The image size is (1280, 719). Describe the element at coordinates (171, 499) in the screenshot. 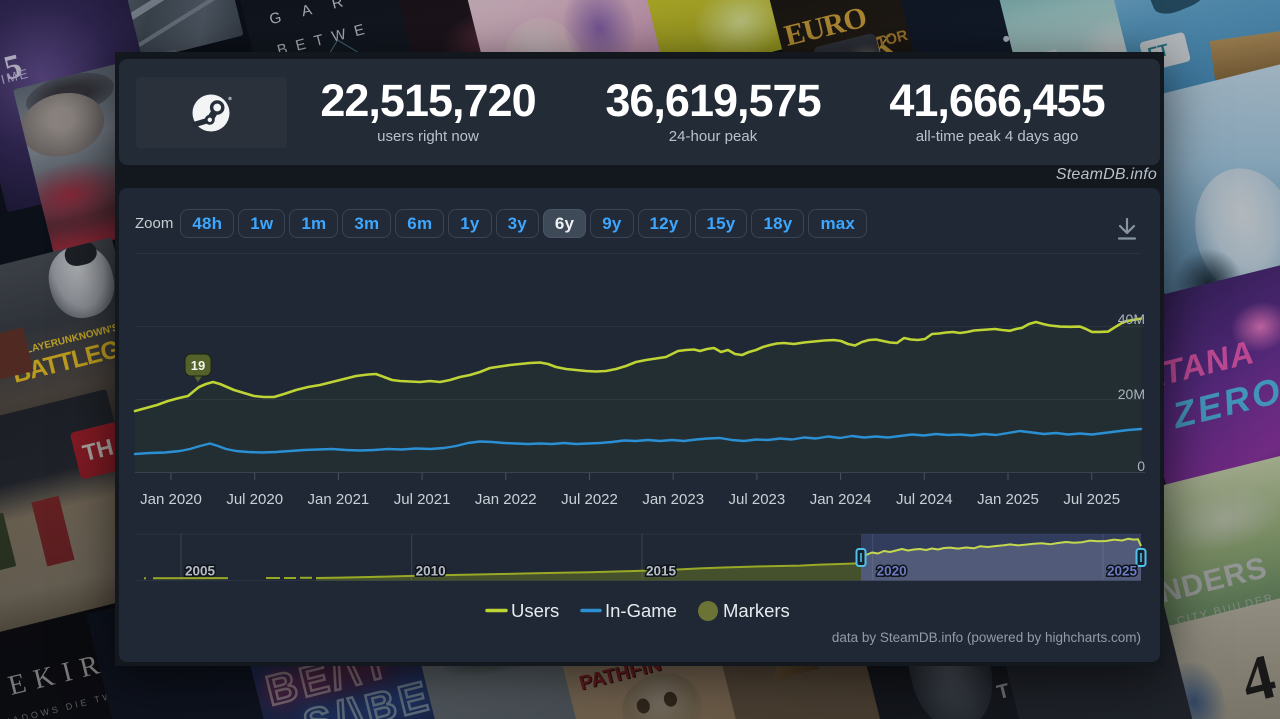

I see `svg-text: Jan 2020` at that location.